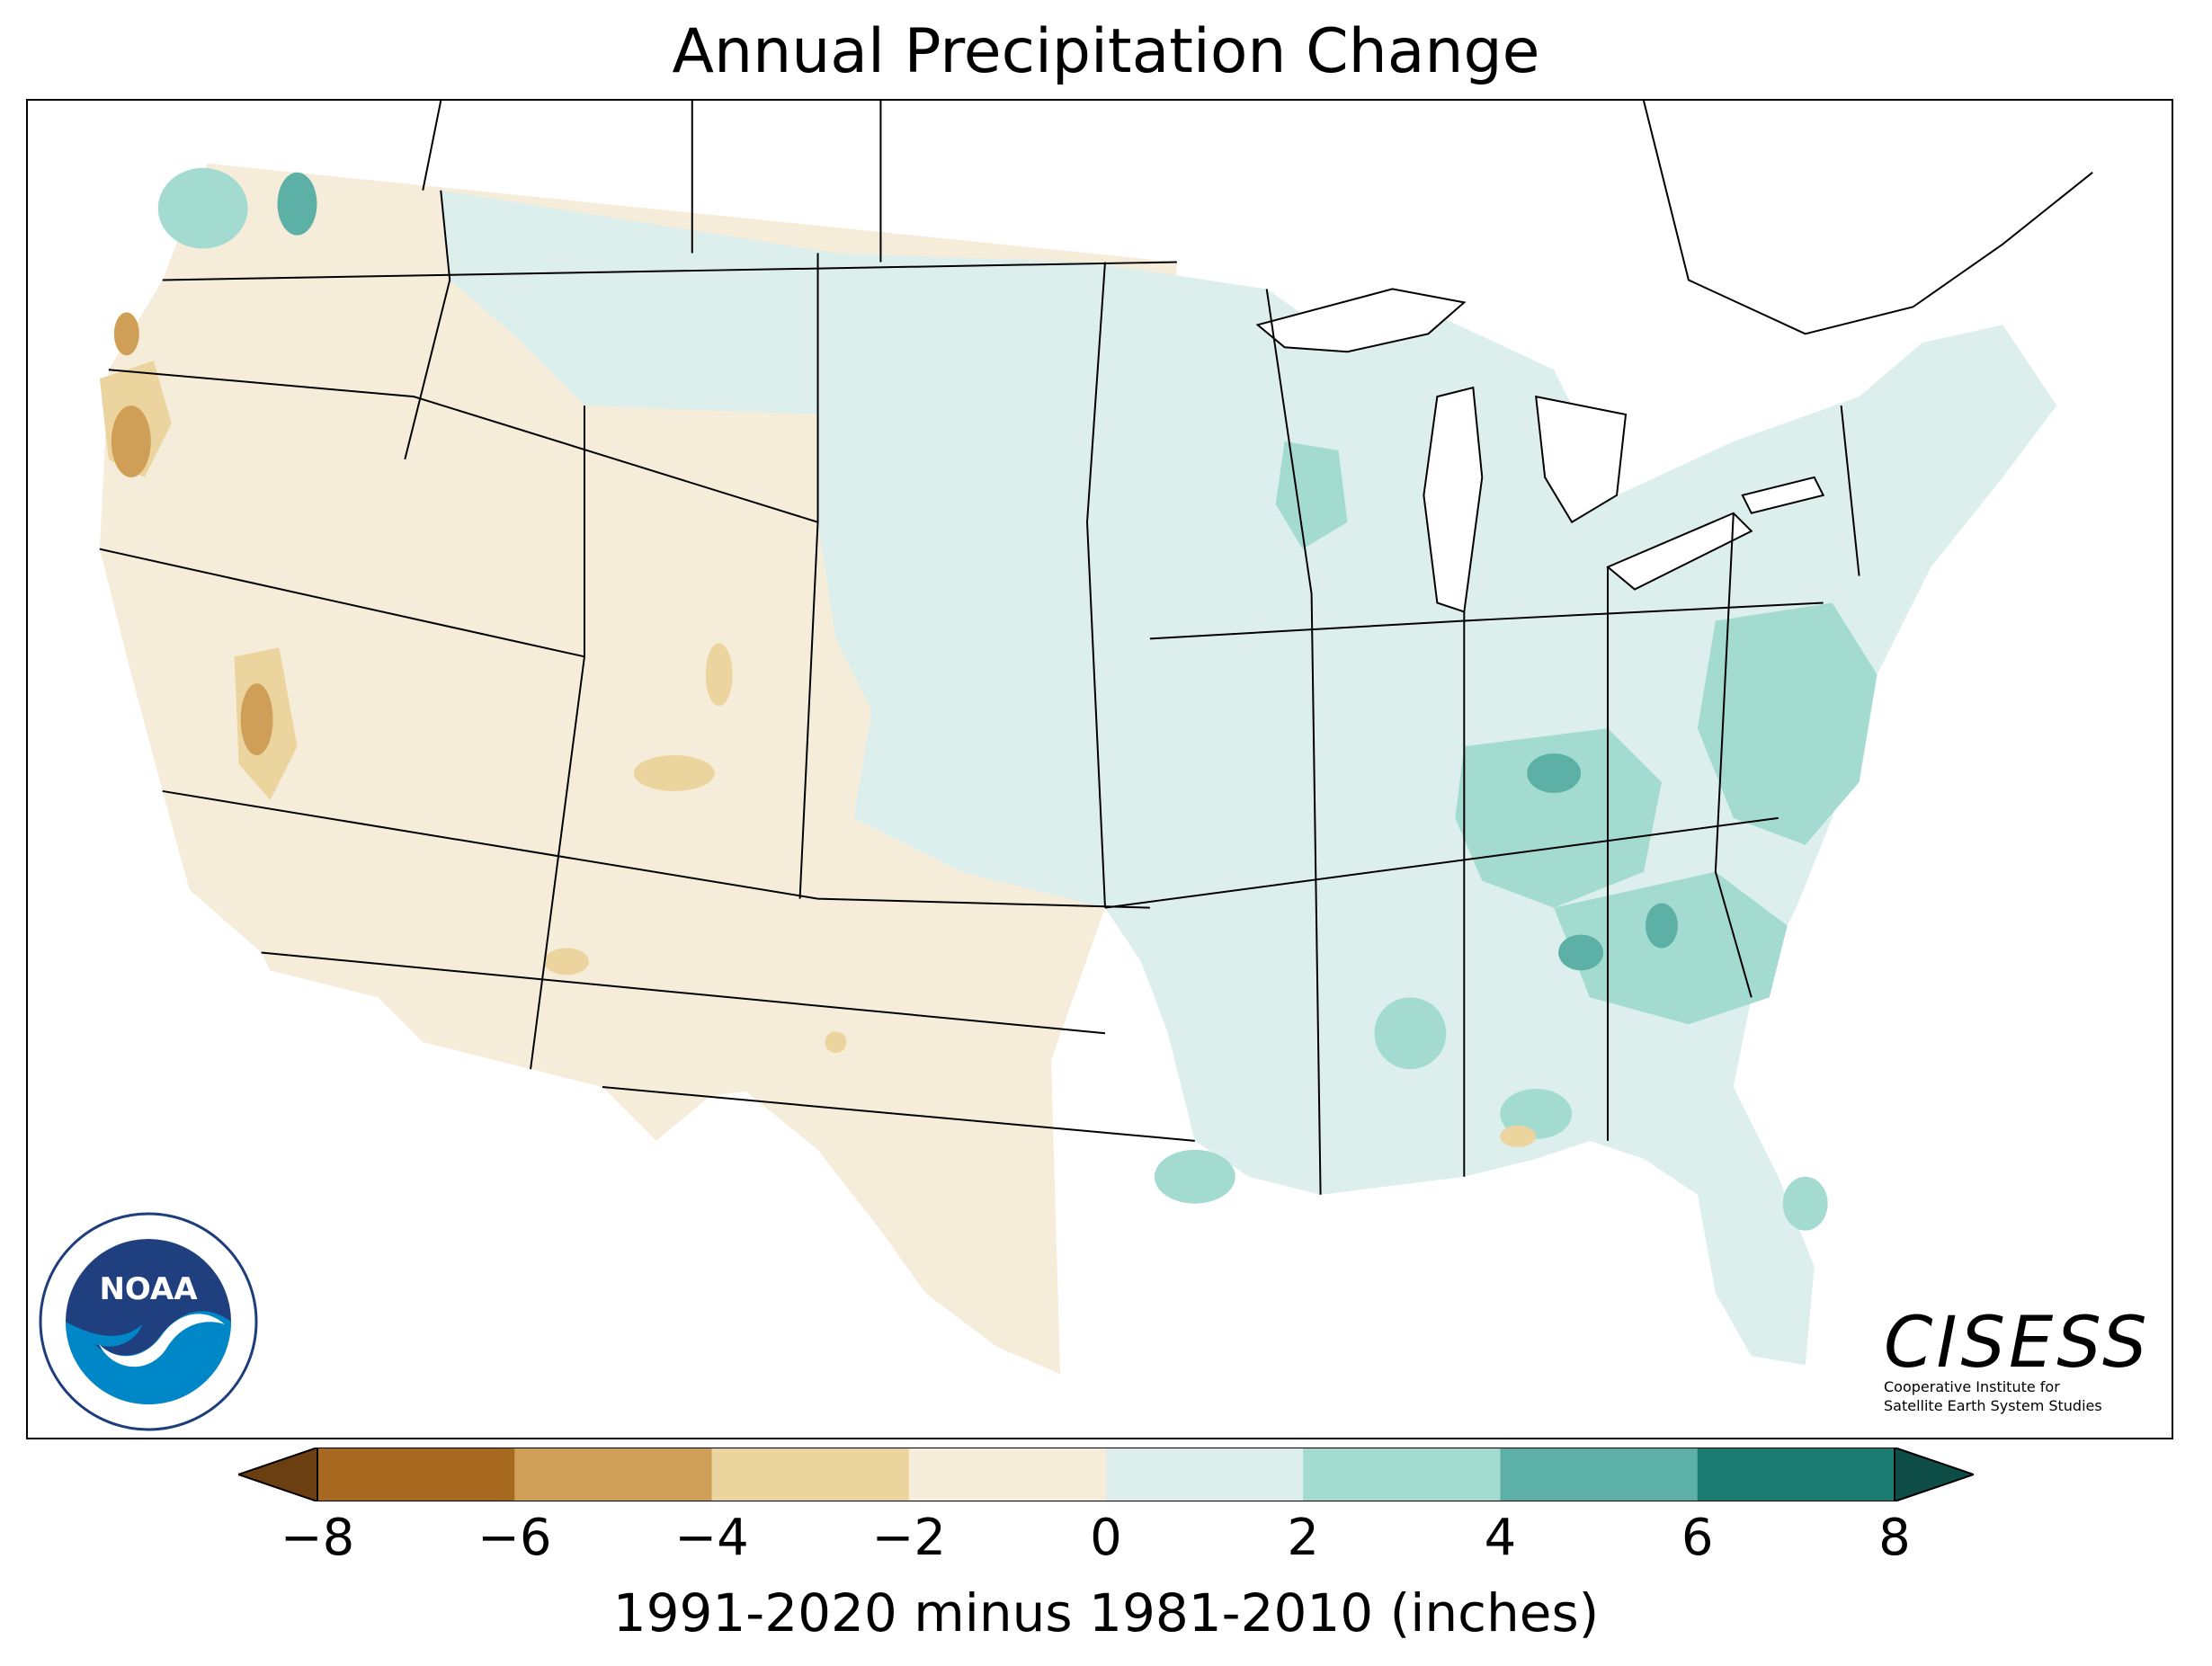 This screenshot has width=2212, height=1666. I want to click on colorbar-tick-label: 2, so click(1303, 1538).